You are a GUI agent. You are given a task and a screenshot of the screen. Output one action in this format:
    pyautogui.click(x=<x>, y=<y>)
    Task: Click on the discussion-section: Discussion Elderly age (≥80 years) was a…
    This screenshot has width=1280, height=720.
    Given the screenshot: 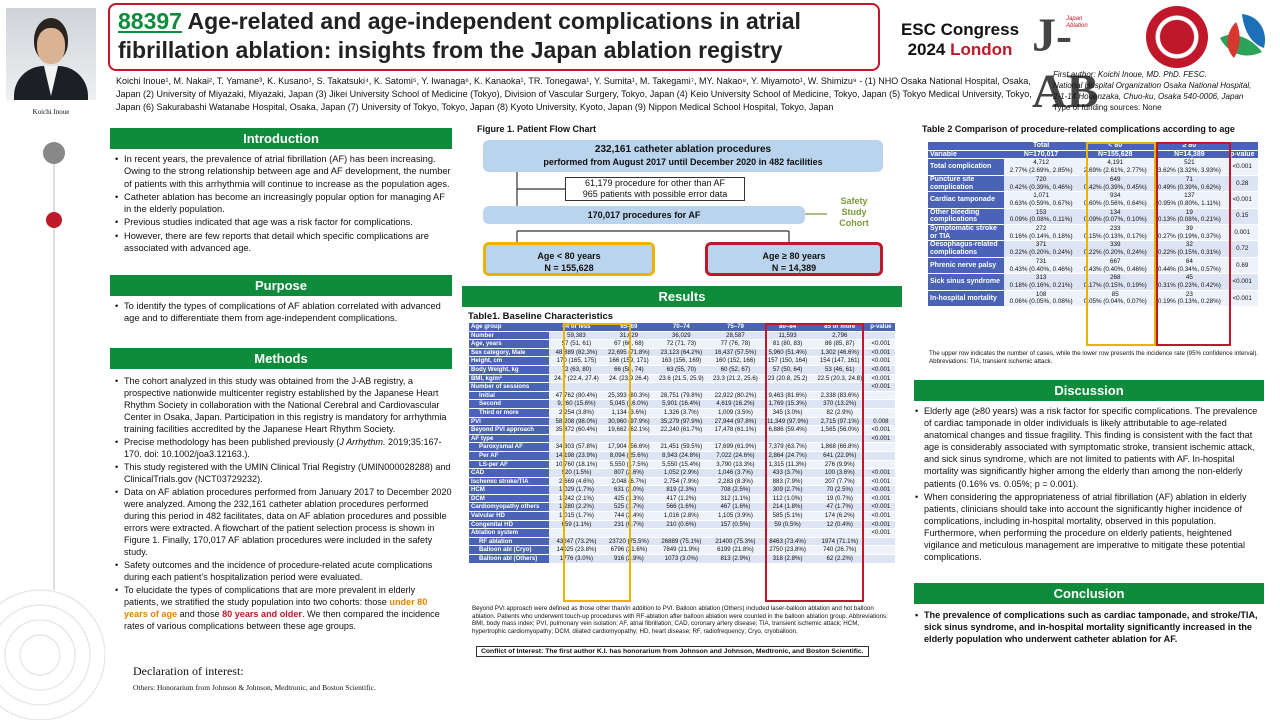 What is the action you would take?
    pyautogui.click(x=1089, y=472)
    